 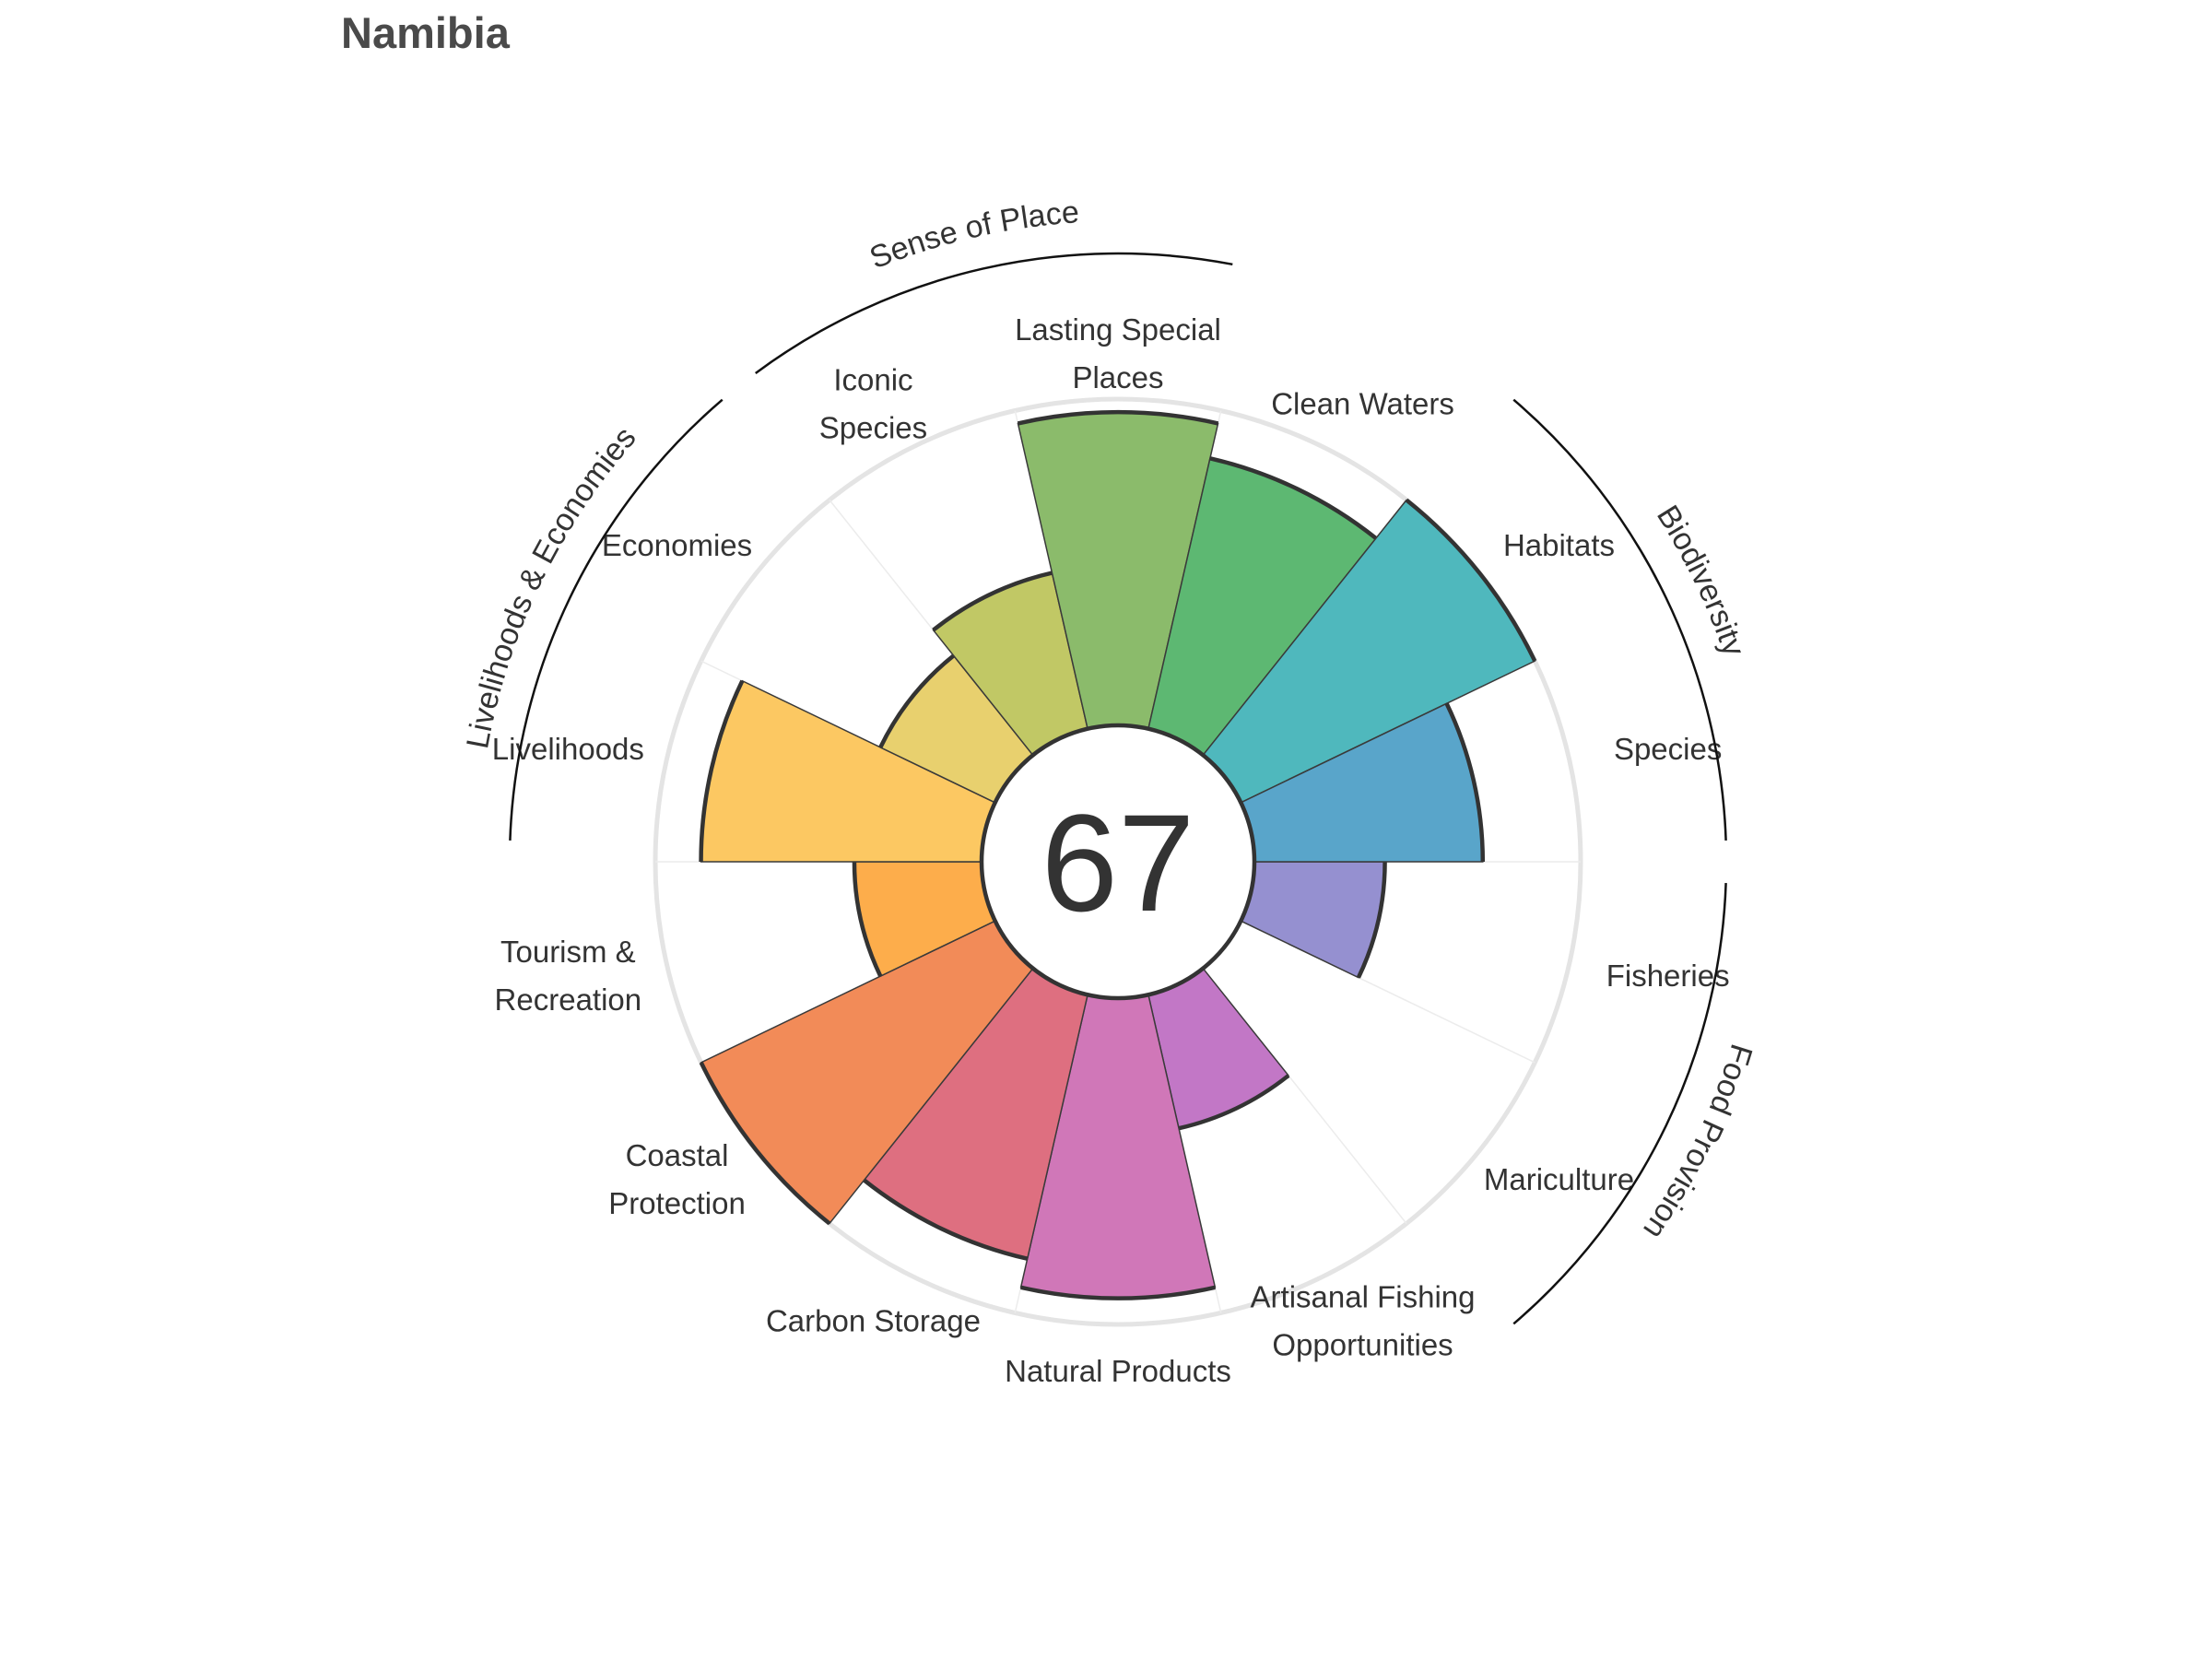 What do you see at coordinates (1471, 580) in the screenshot?
I see `petal-edge-habitats` at bounding box center [1471, 580].